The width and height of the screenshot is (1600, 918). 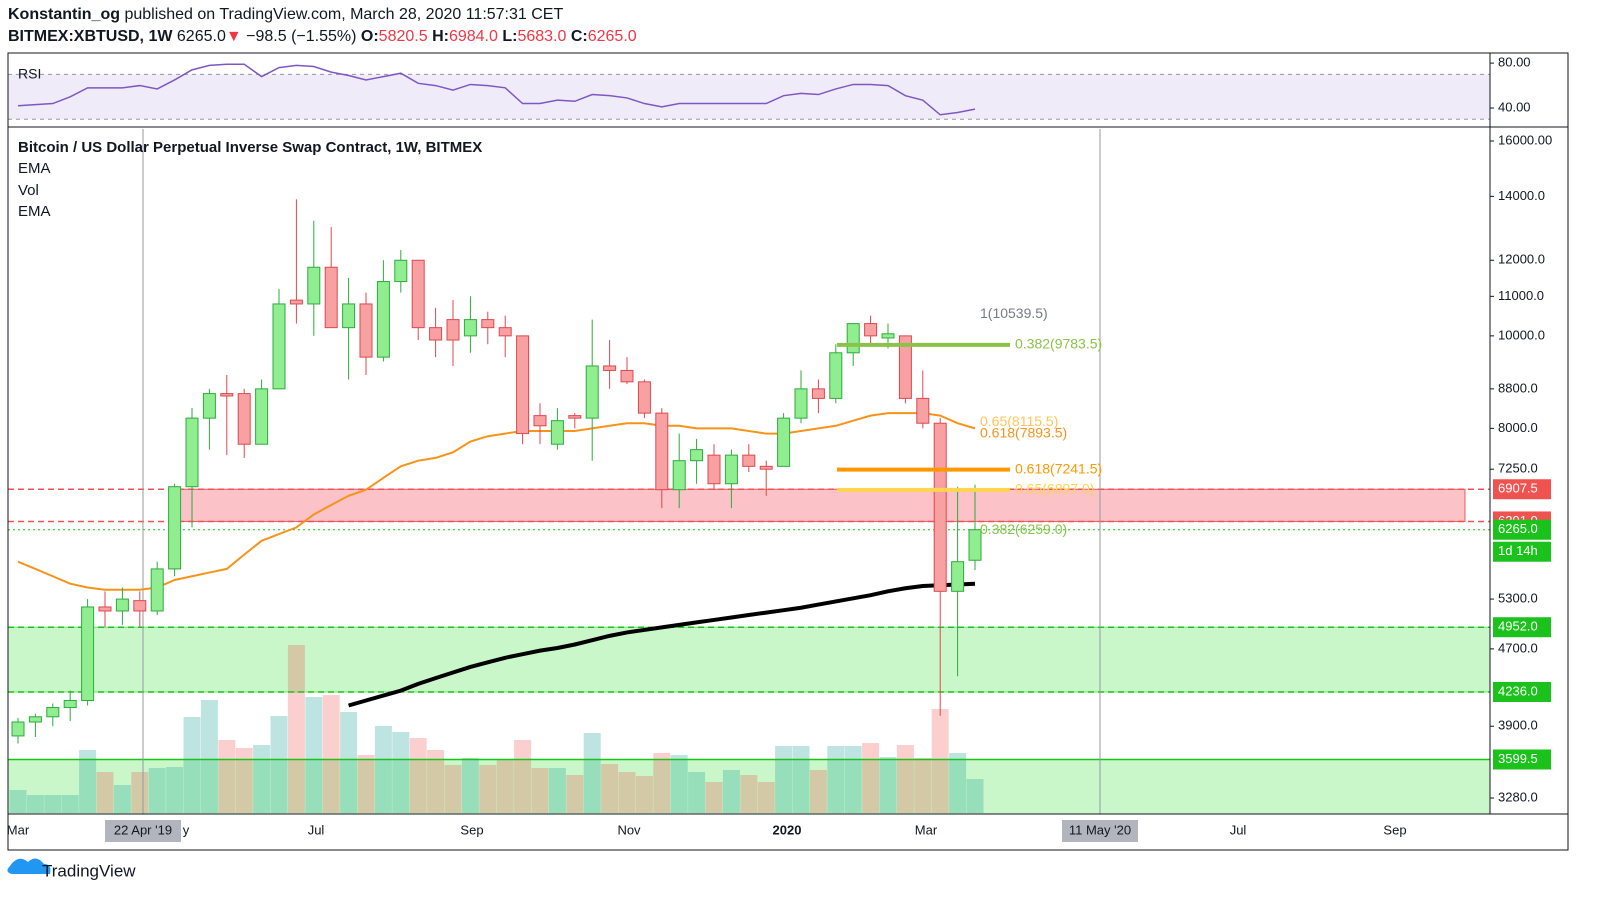 I want to click on change: −98.5 (−1.55%), so click(x=301, y=36).